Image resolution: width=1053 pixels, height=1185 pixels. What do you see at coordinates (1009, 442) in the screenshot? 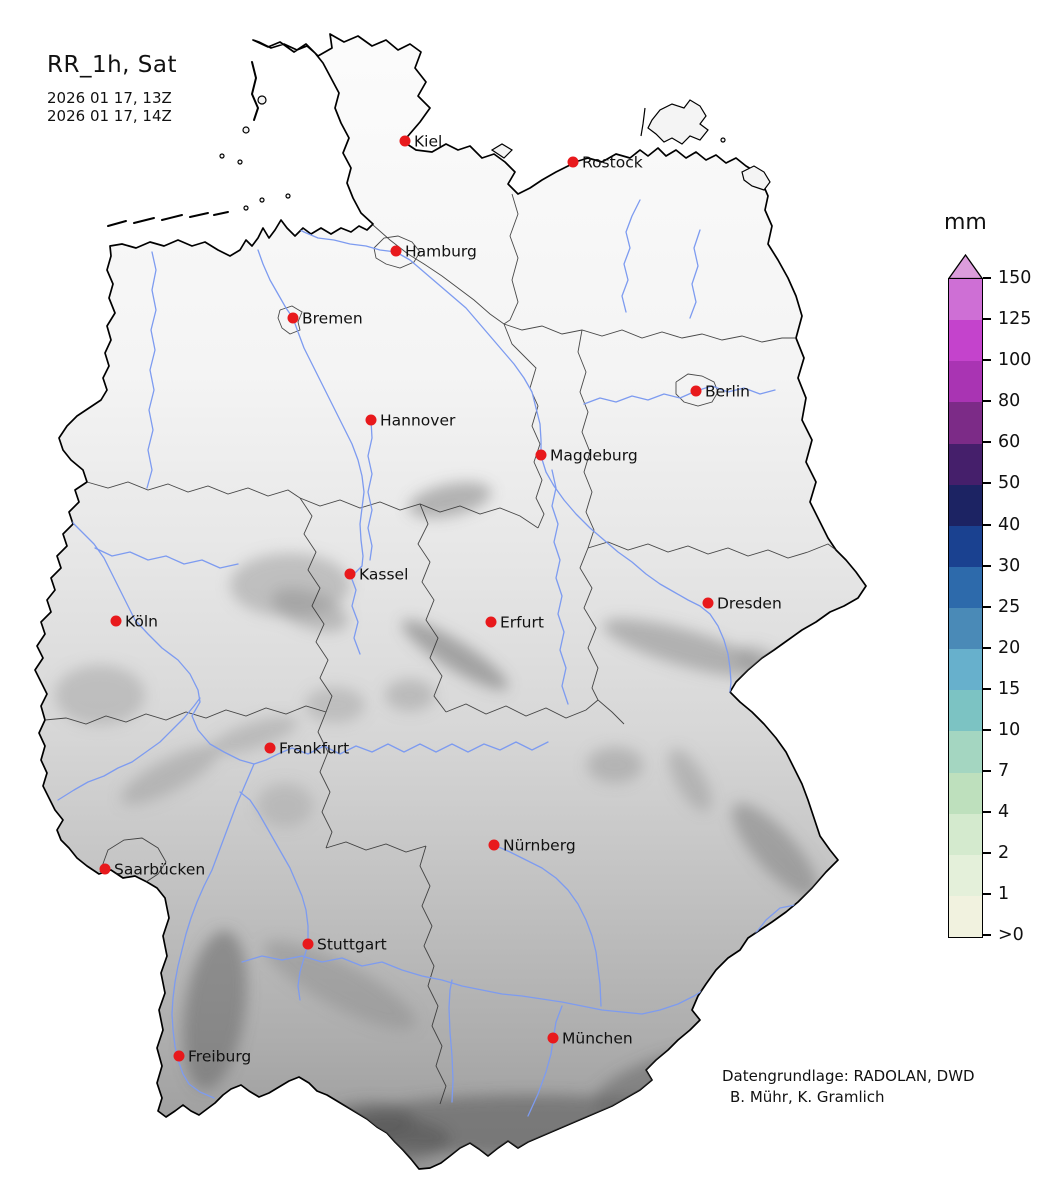
I see `colorbar-tick-label: 60` at bounding box center [1009, 442].